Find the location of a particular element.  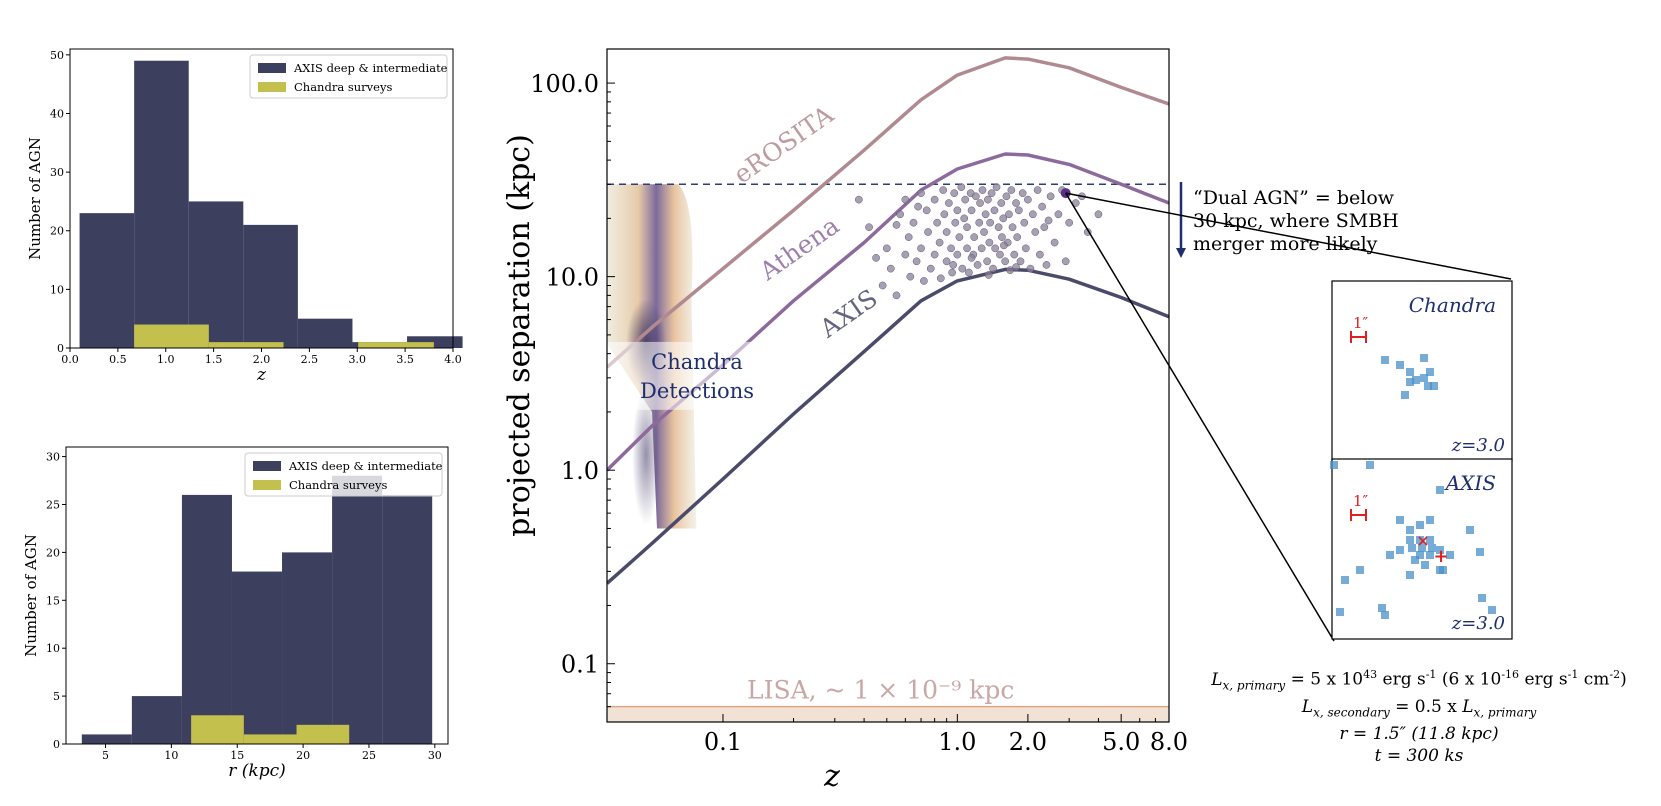

zoom-leader-top is located at coordinates (1288, 236).